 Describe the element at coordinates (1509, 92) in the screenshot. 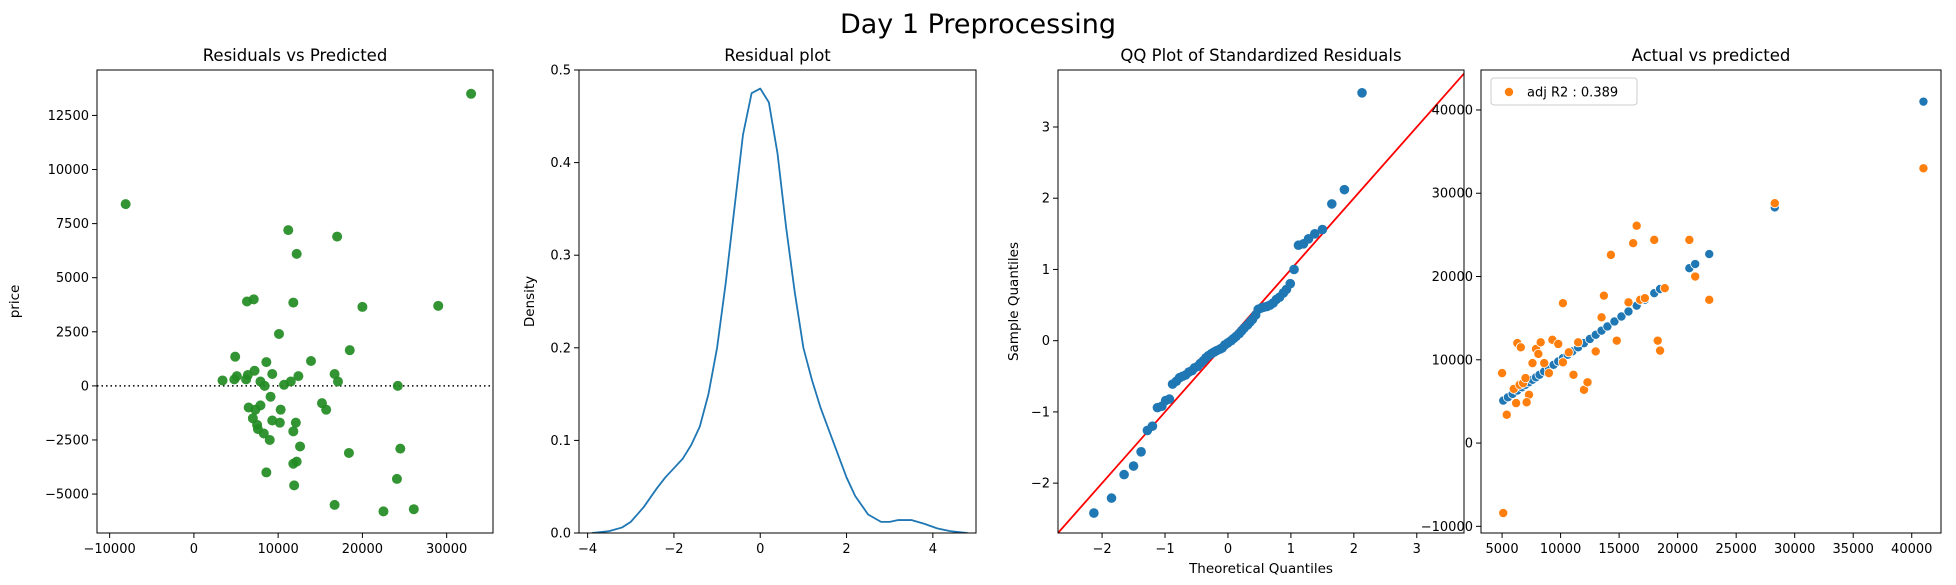

I see `legend-marker` at that location.